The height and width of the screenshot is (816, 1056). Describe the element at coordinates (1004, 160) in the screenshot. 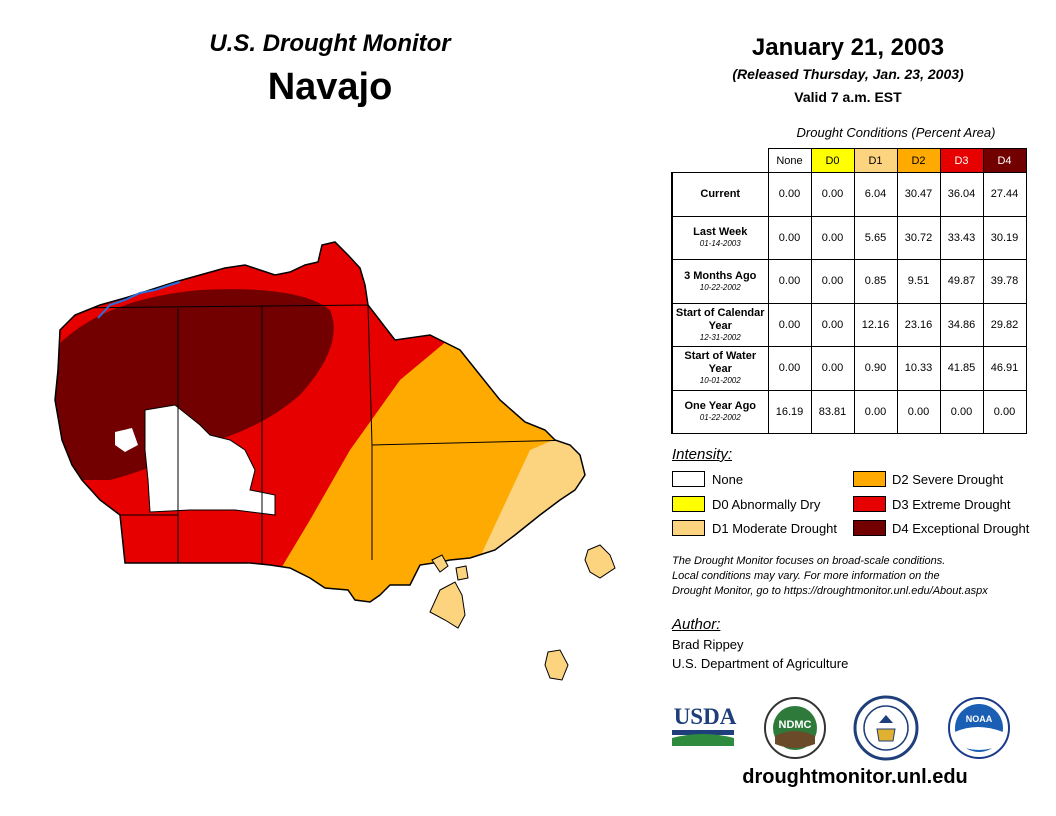

I see `column-header-d4: D4` at that location.